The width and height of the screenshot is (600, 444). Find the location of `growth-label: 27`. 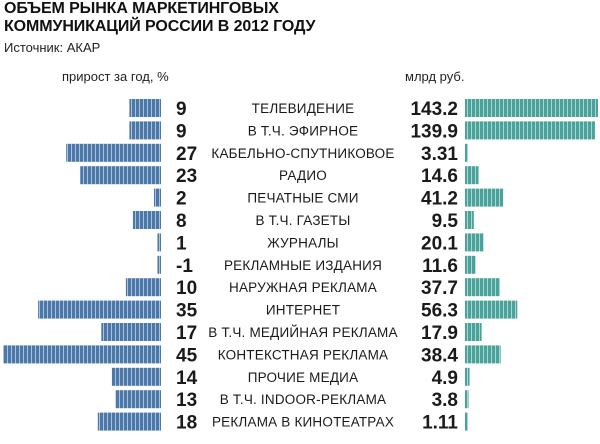

growth-label: 27 is located at coordinates (186, 154).